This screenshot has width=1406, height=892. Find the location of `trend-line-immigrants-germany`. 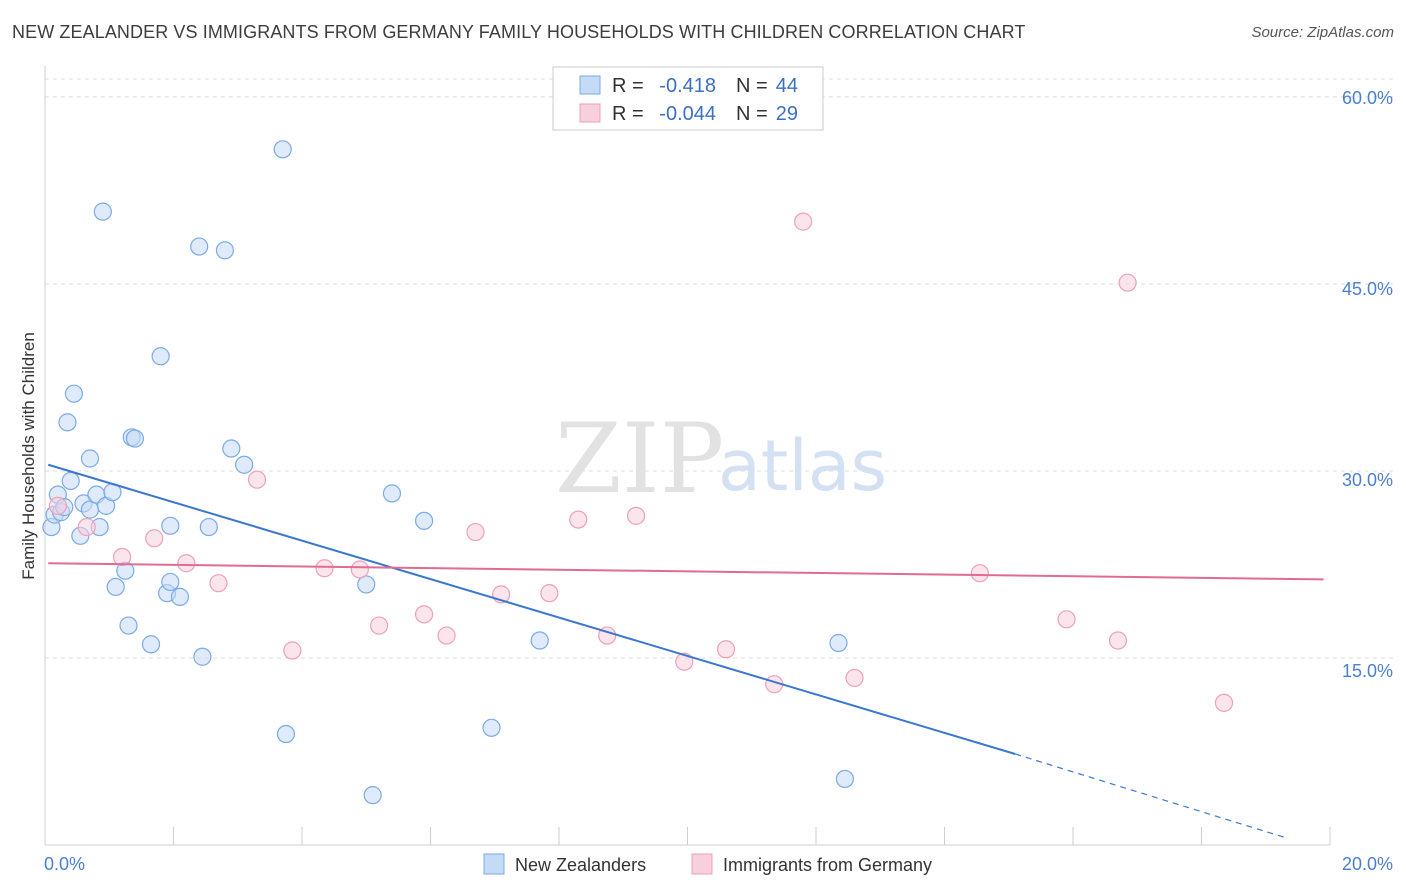

trend-line-immigrants-germany is located at coordinates (686, 571).